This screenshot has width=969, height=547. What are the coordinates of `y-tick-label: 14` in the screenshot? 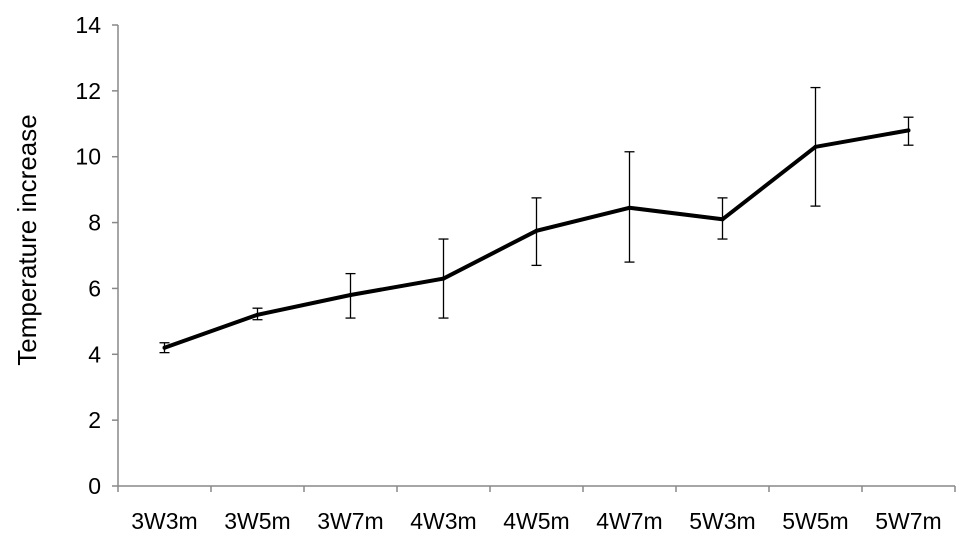 It's located at (88, 25).